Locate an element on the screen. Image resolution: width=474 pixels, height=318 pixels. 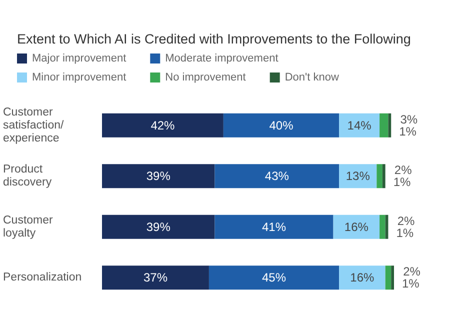
data-label: 37% is located at coordinates (155, 277).